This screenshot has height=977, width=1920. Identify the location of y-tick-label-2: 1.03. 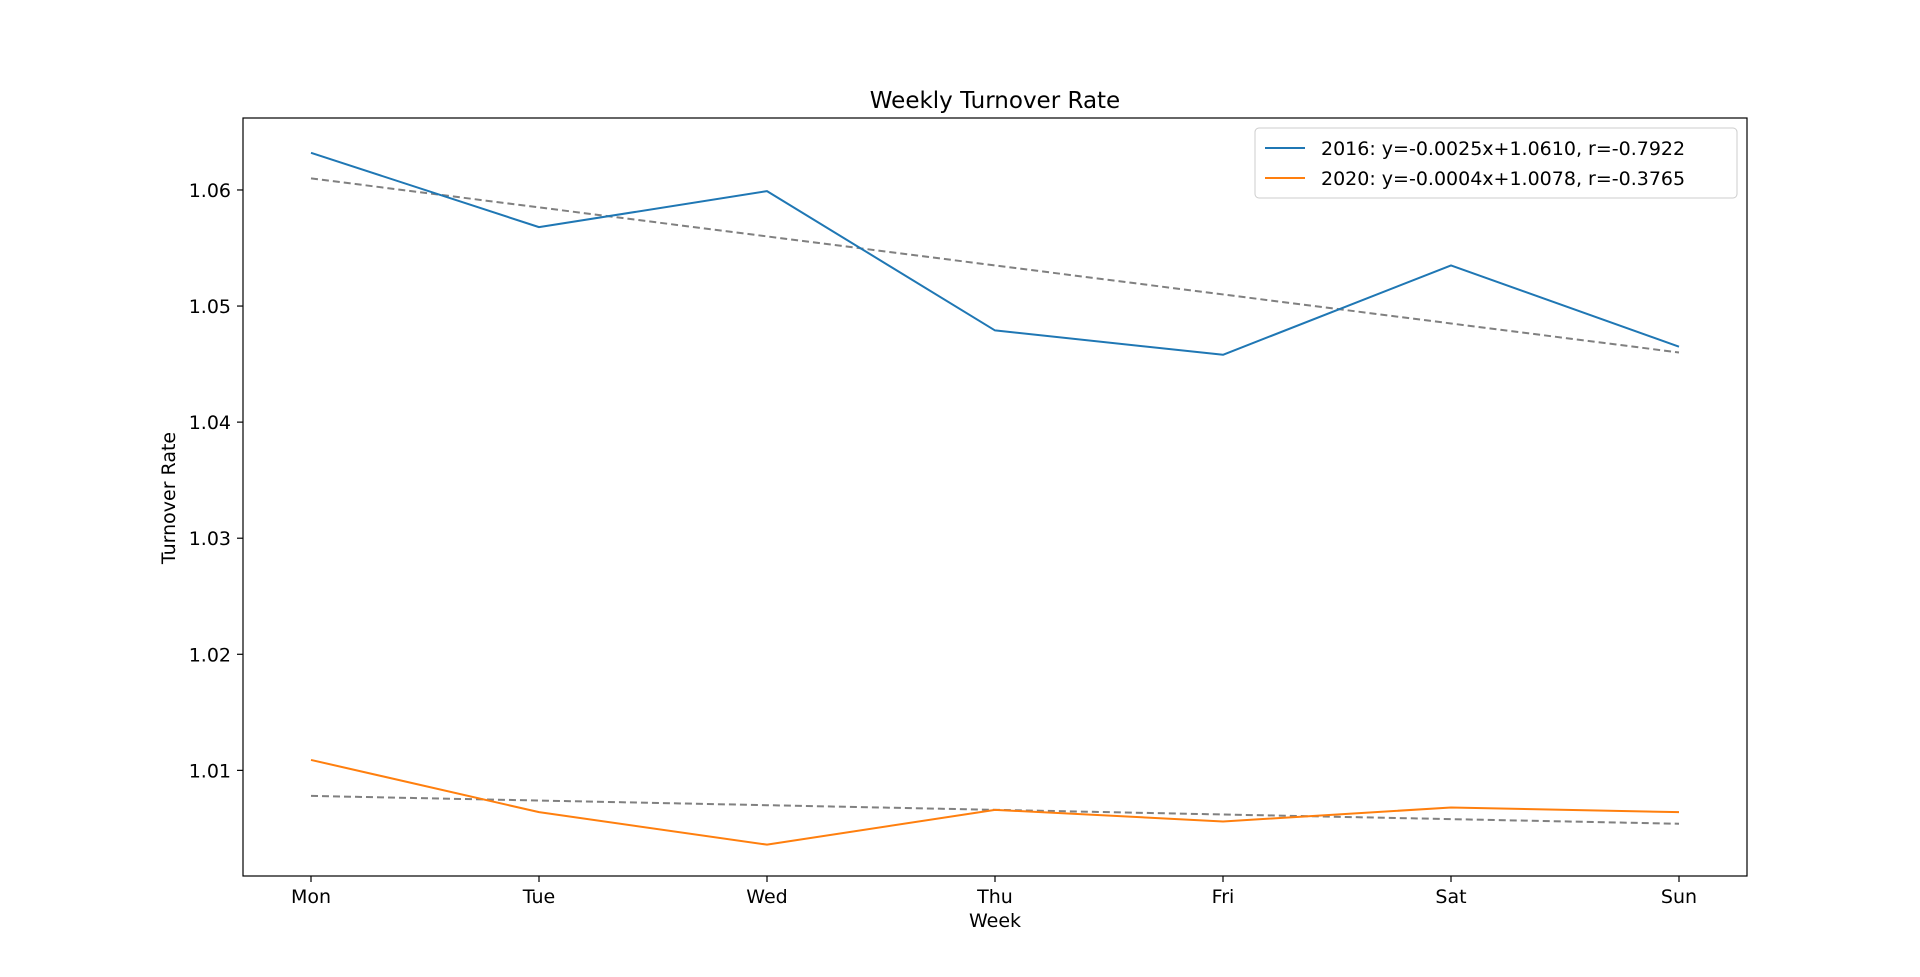
(210, 539).